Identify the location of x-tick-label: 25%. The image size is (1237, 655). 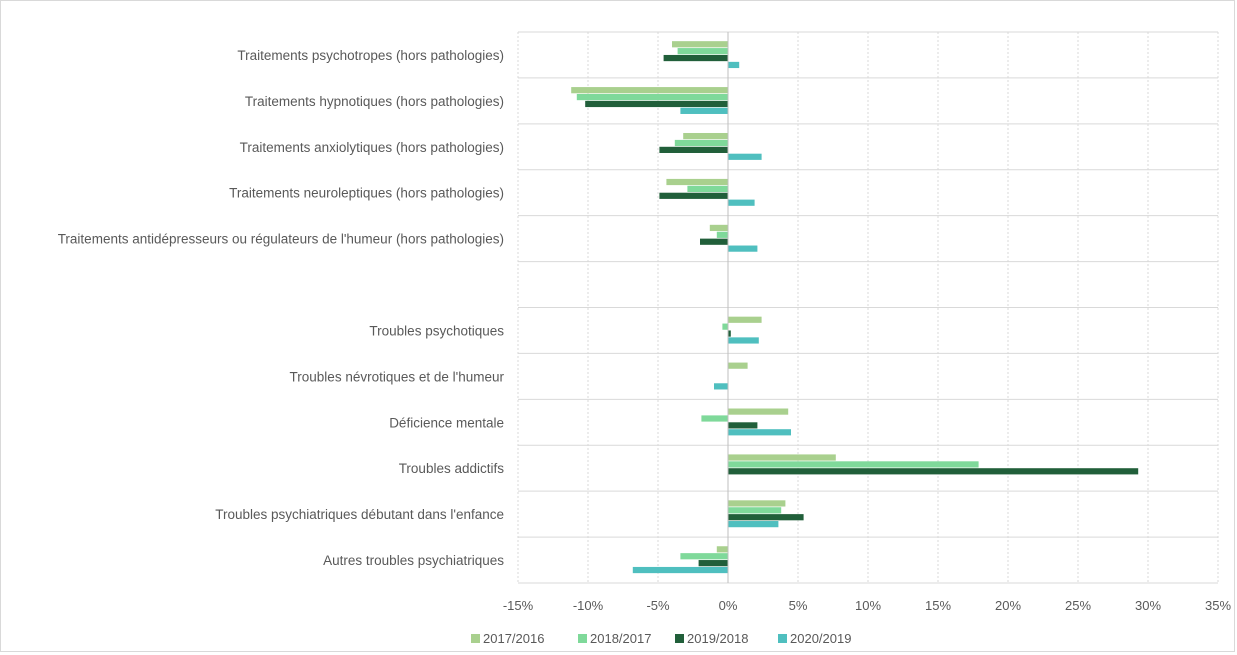
(1078, 605).